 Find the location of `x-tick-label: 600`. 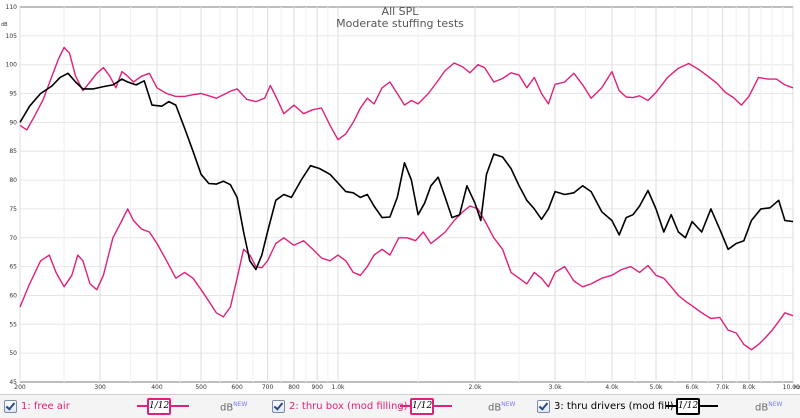

x-tick-label: 600 is located at coordinates (237, 387).